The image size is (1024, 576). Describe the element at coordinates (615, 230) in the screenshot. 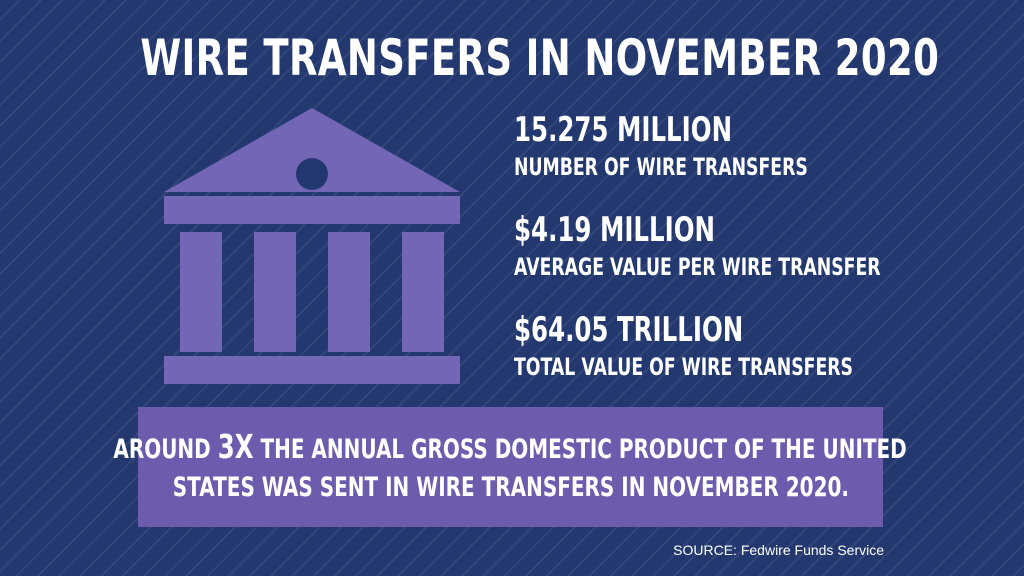

I see `stat-value: $4.19 MILLION` at that location.